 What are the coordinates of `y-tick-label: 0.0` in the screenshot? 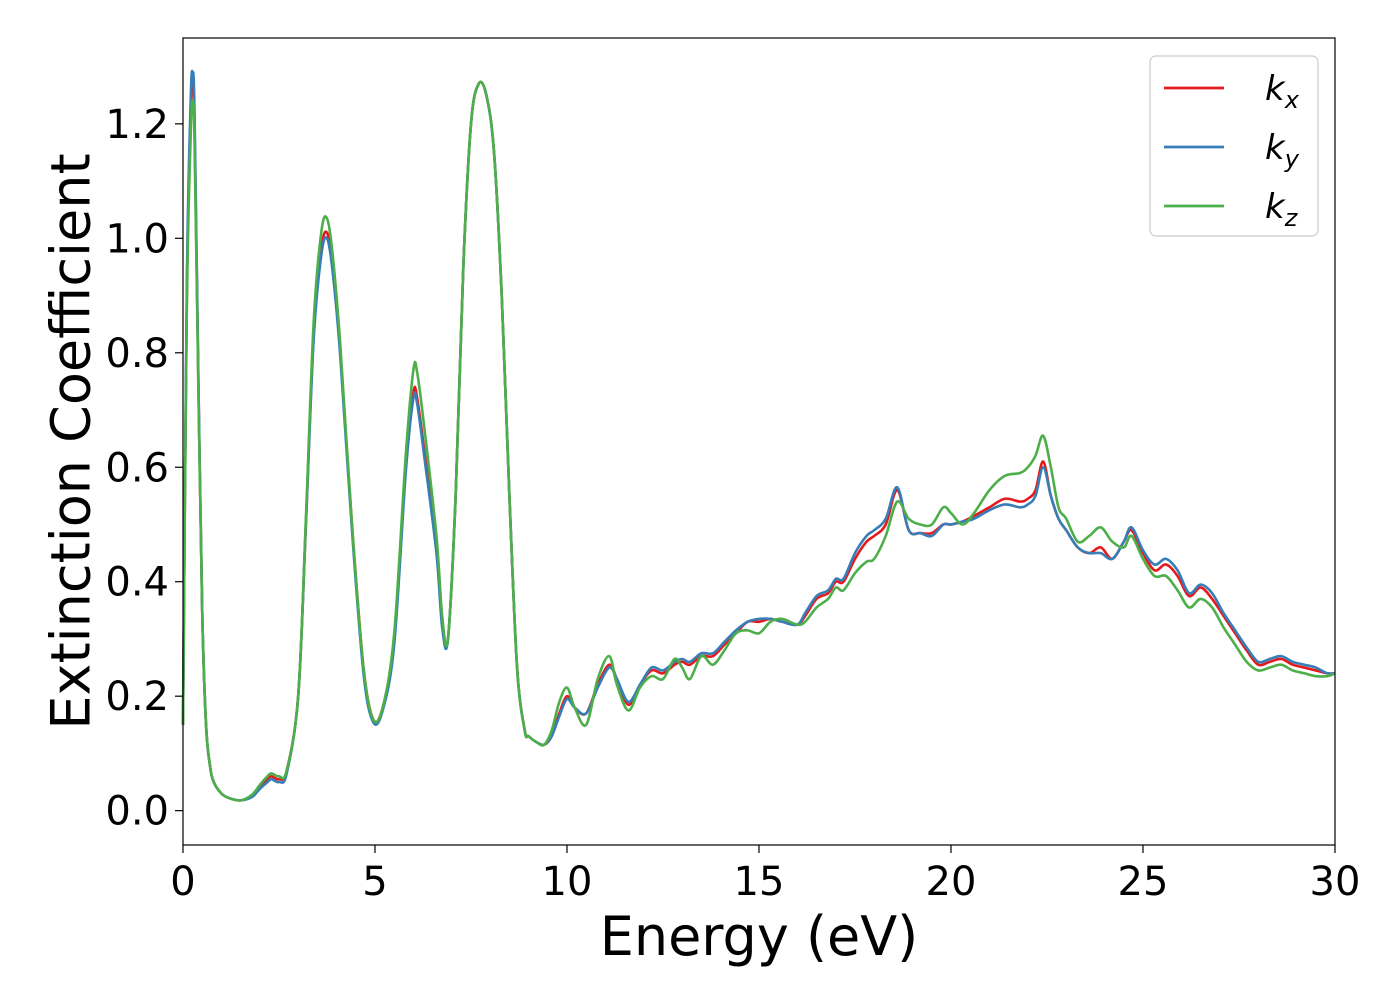 It's located at (137, 812).